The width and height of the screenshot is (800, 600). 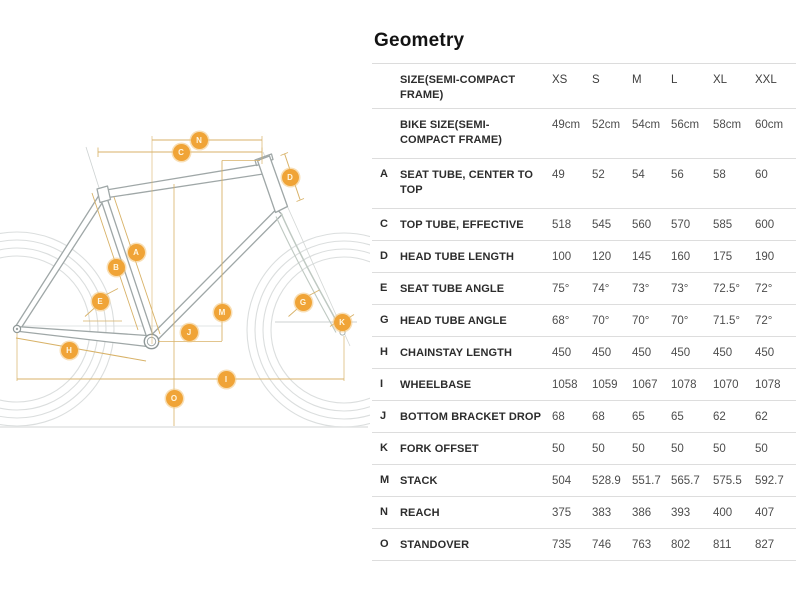 What do you see at coordinates (605, 385) in the screenshot?
I see `cell-value: 1059` at bounding box center [605, 385].